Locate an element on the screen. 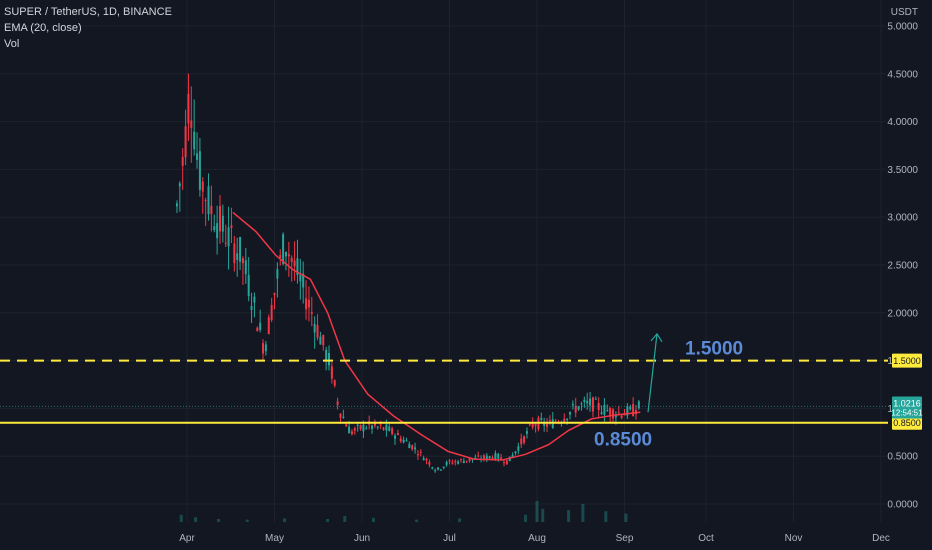 Image resolution: width=932 pixels, height=550 pixels. level-annotation: 0.8500 is located at coordinates (623, 440).